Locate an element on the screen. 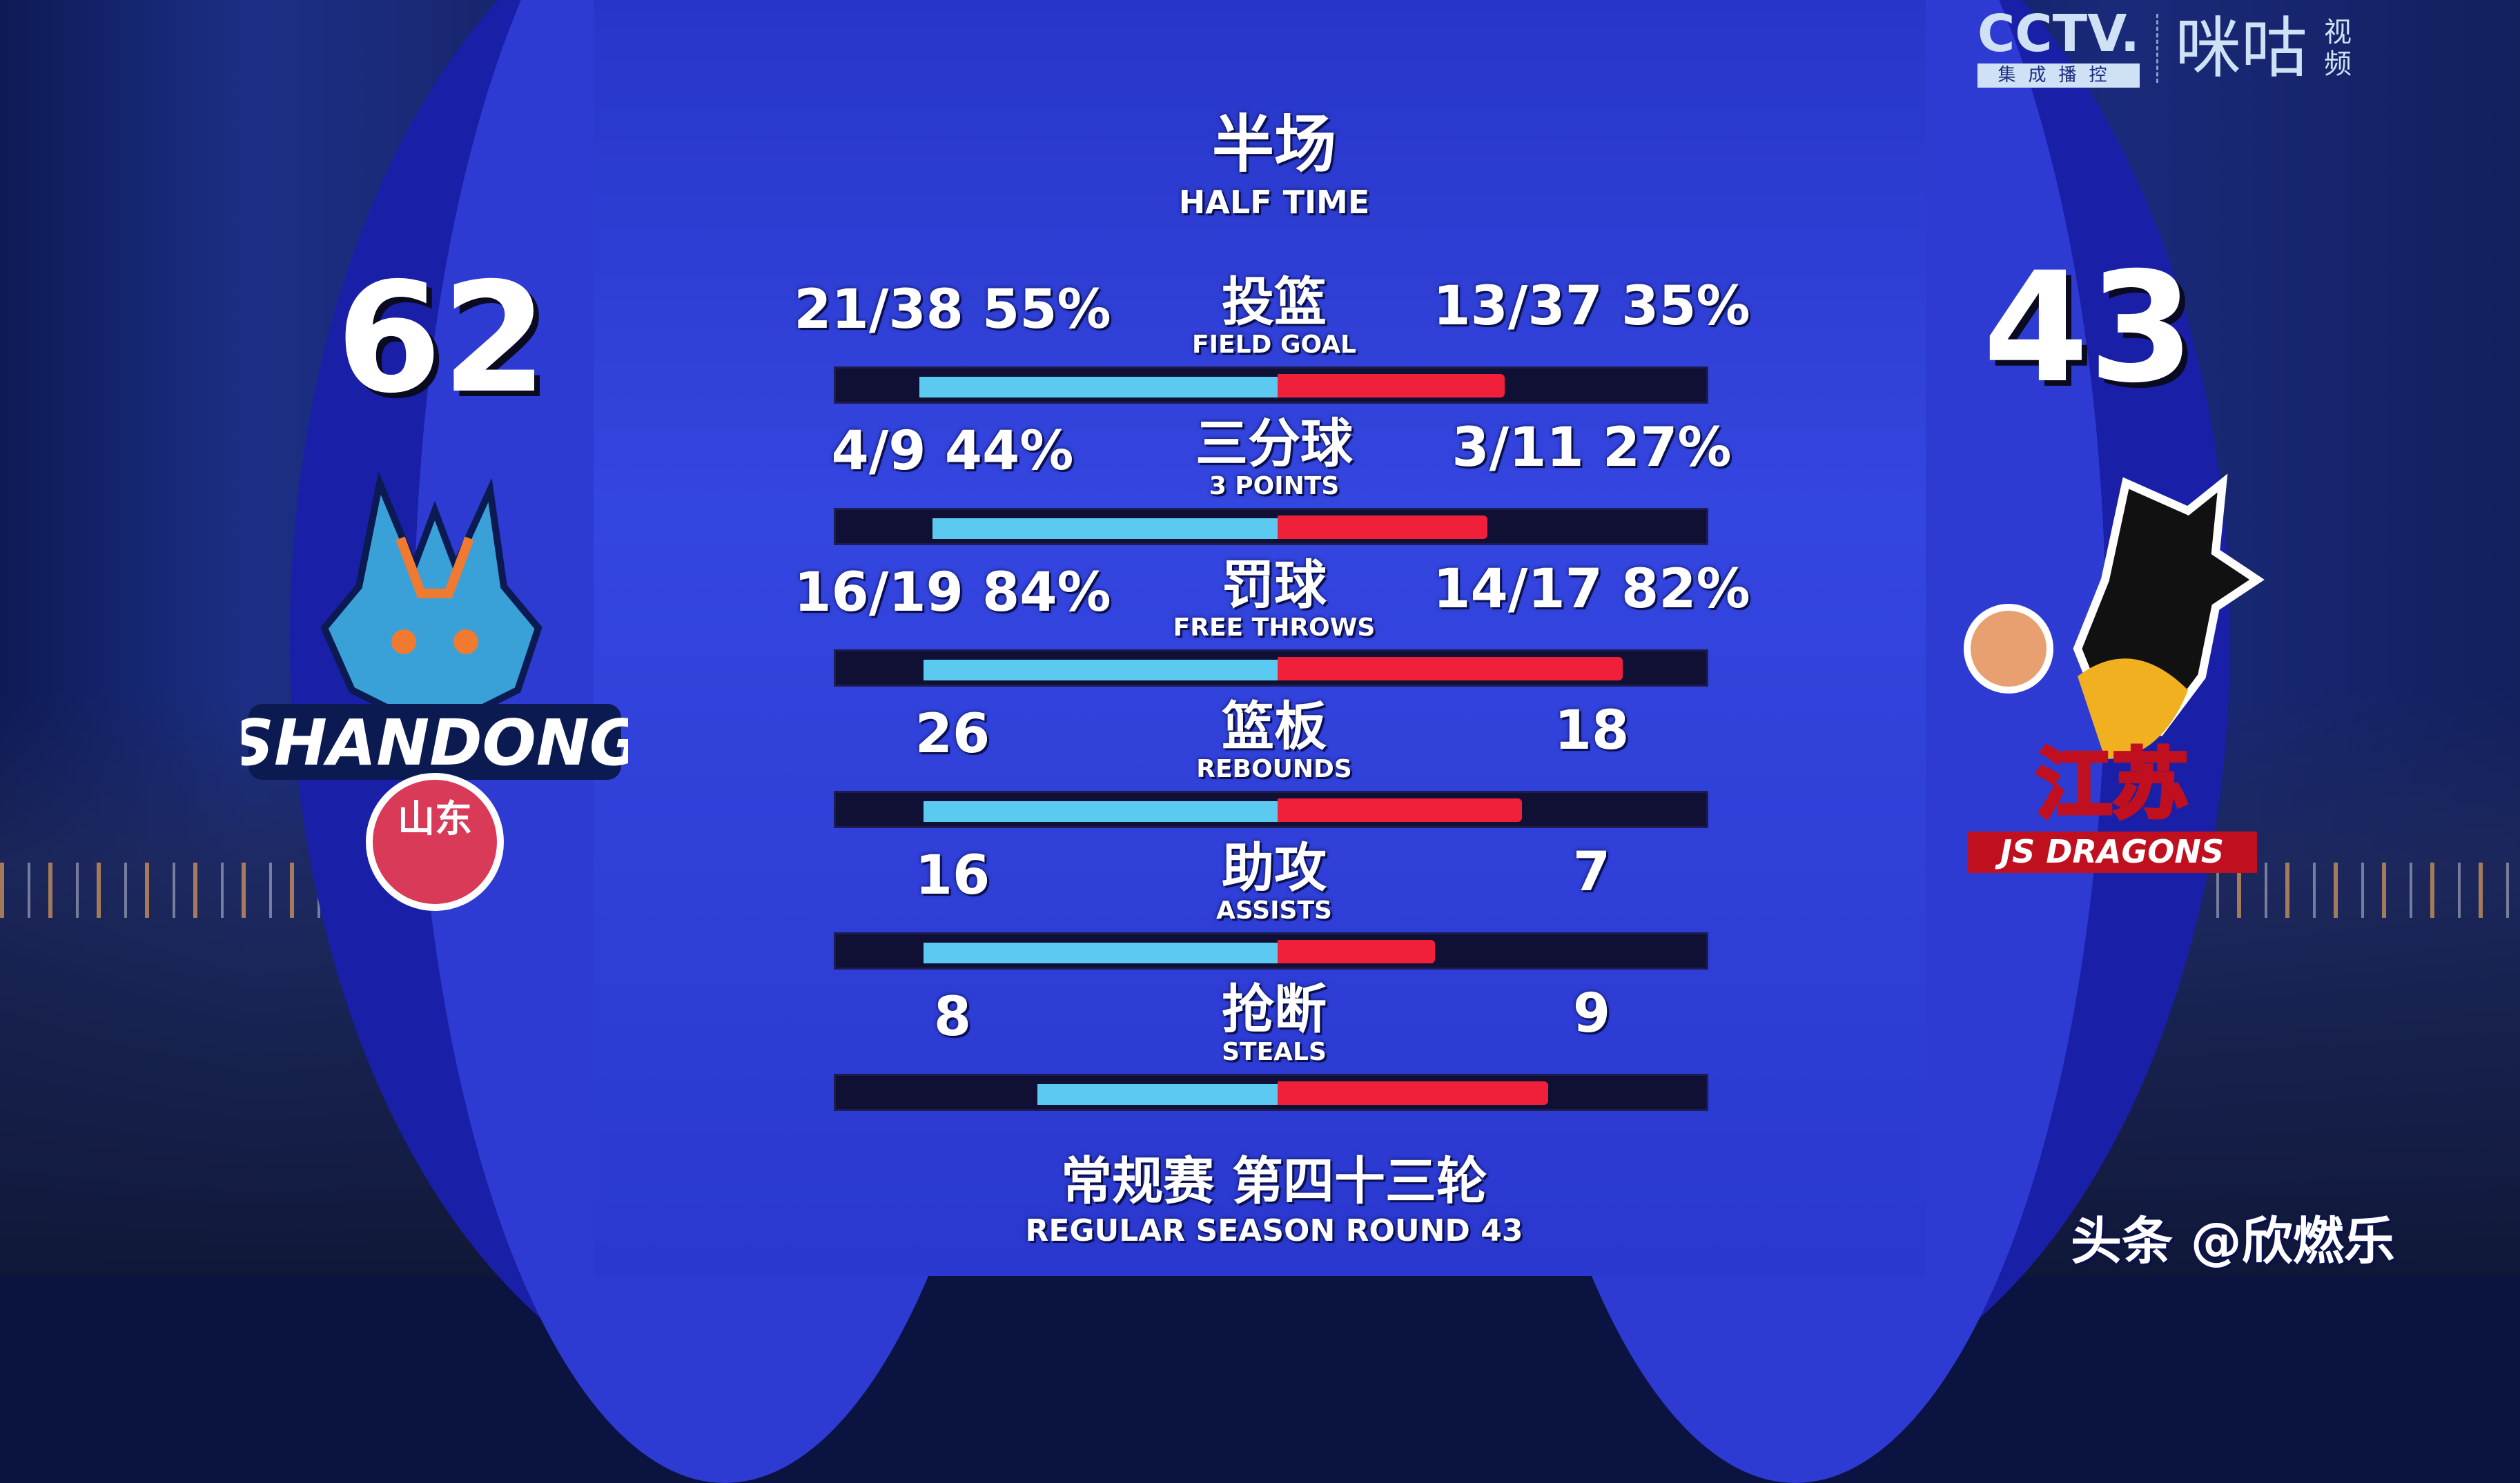 The width and height of the screenshot is (2520, 1483). divider is located at coordinates (2157, 48).